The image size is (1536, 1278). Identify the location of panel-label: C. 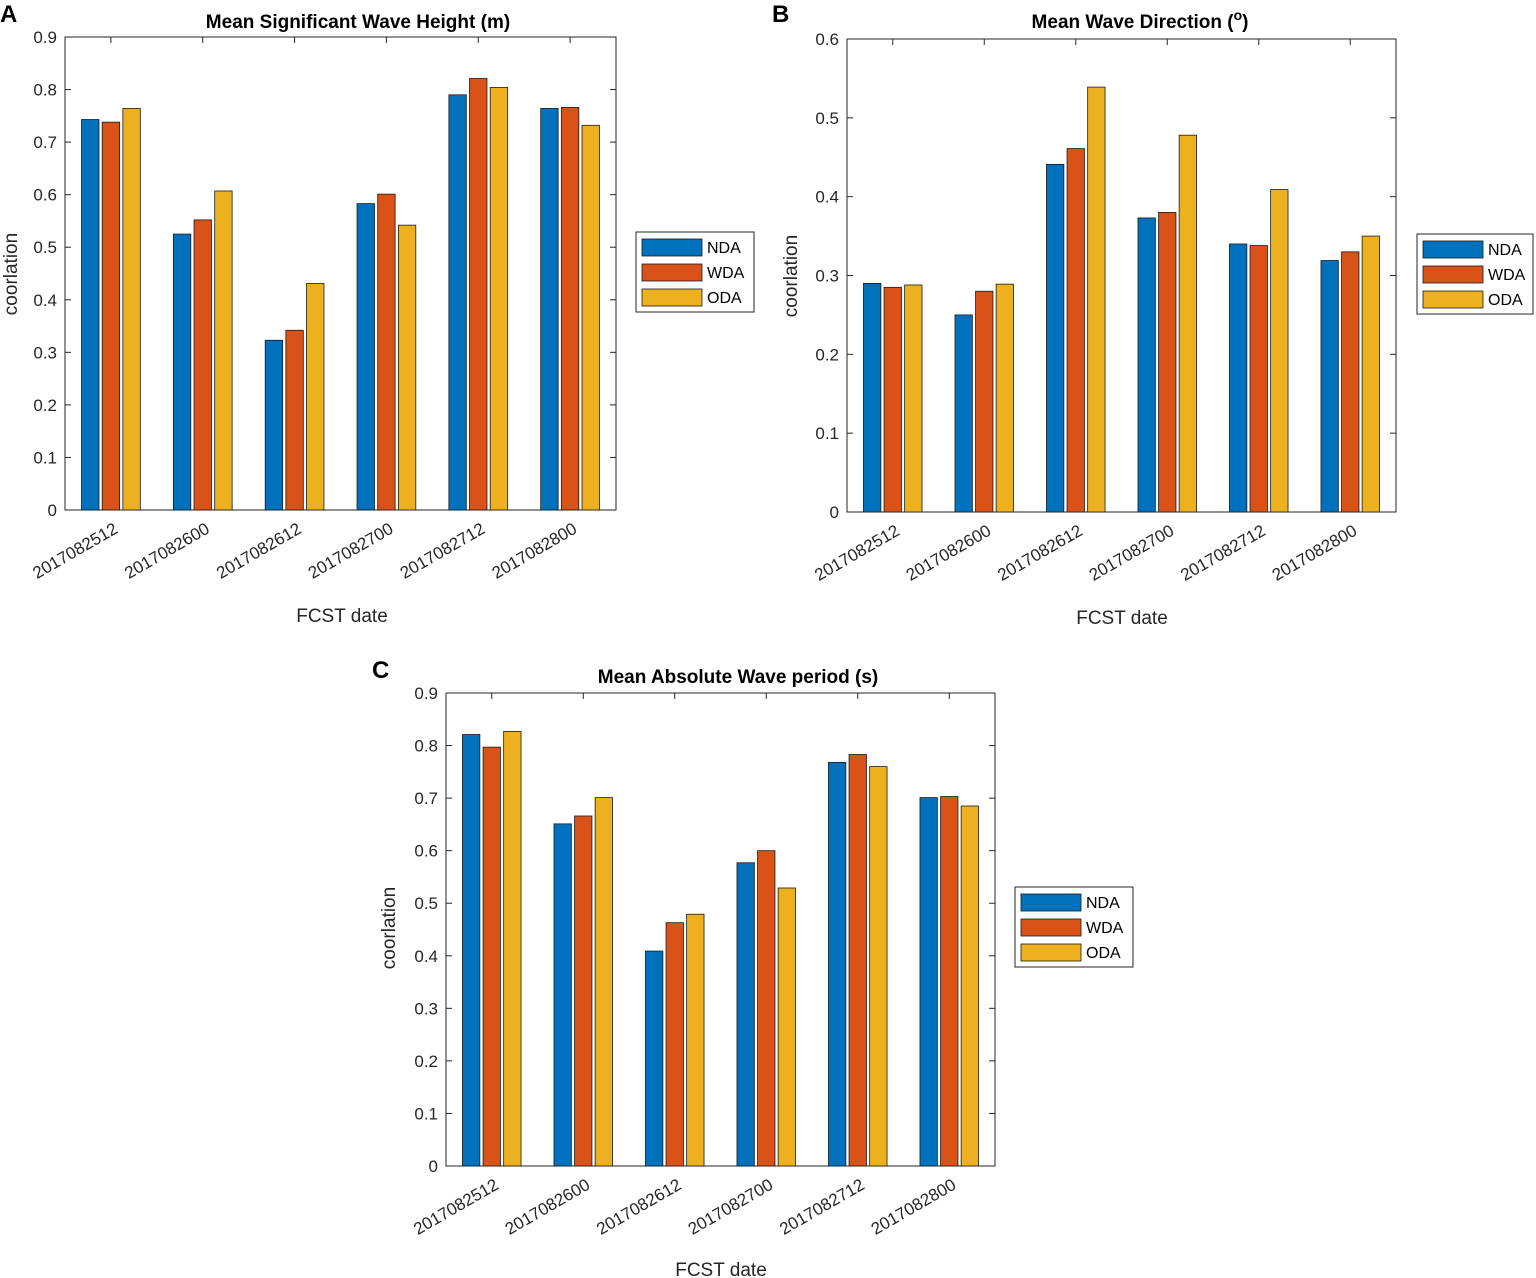
(380, 670).